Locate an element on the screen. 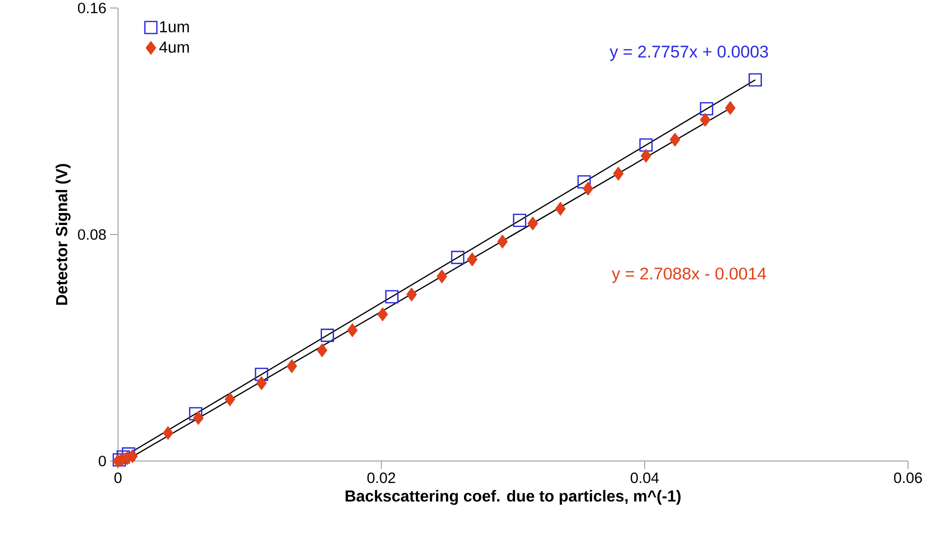 The image size is (940, 552). legend-label: 4um is located at coordinates (174, 47).